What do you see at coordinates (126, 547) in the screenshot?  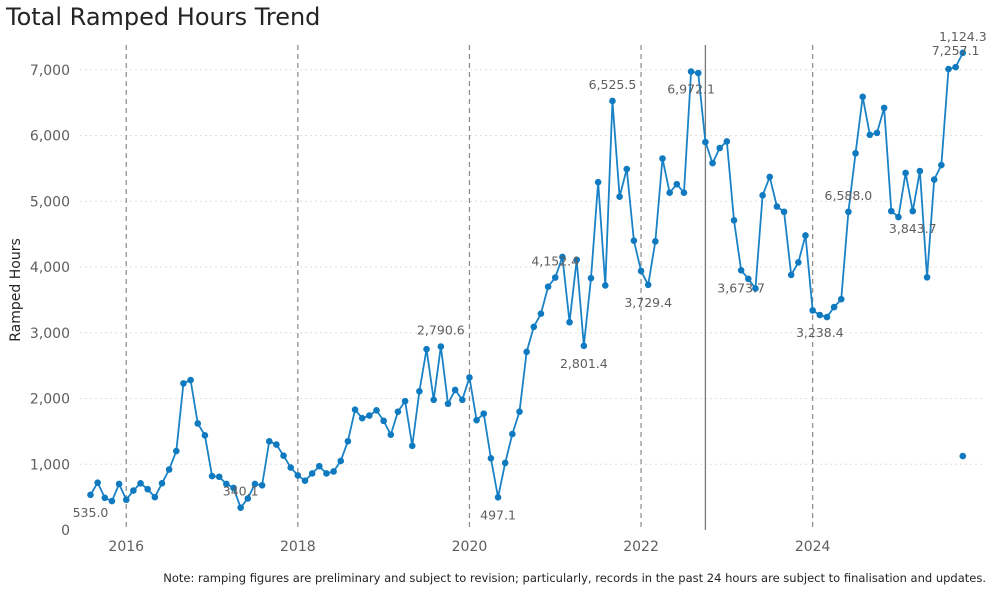 I see `x-tick-label: 2016` at bounding box center [126, 547].